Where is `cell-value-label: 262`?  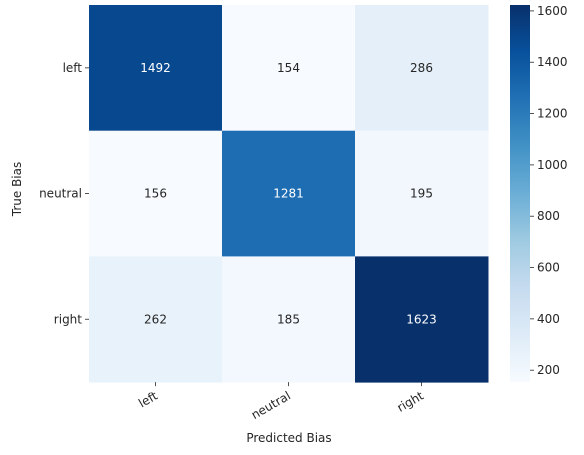
cell-value-label: 262 is located at coordinates (155, 319).